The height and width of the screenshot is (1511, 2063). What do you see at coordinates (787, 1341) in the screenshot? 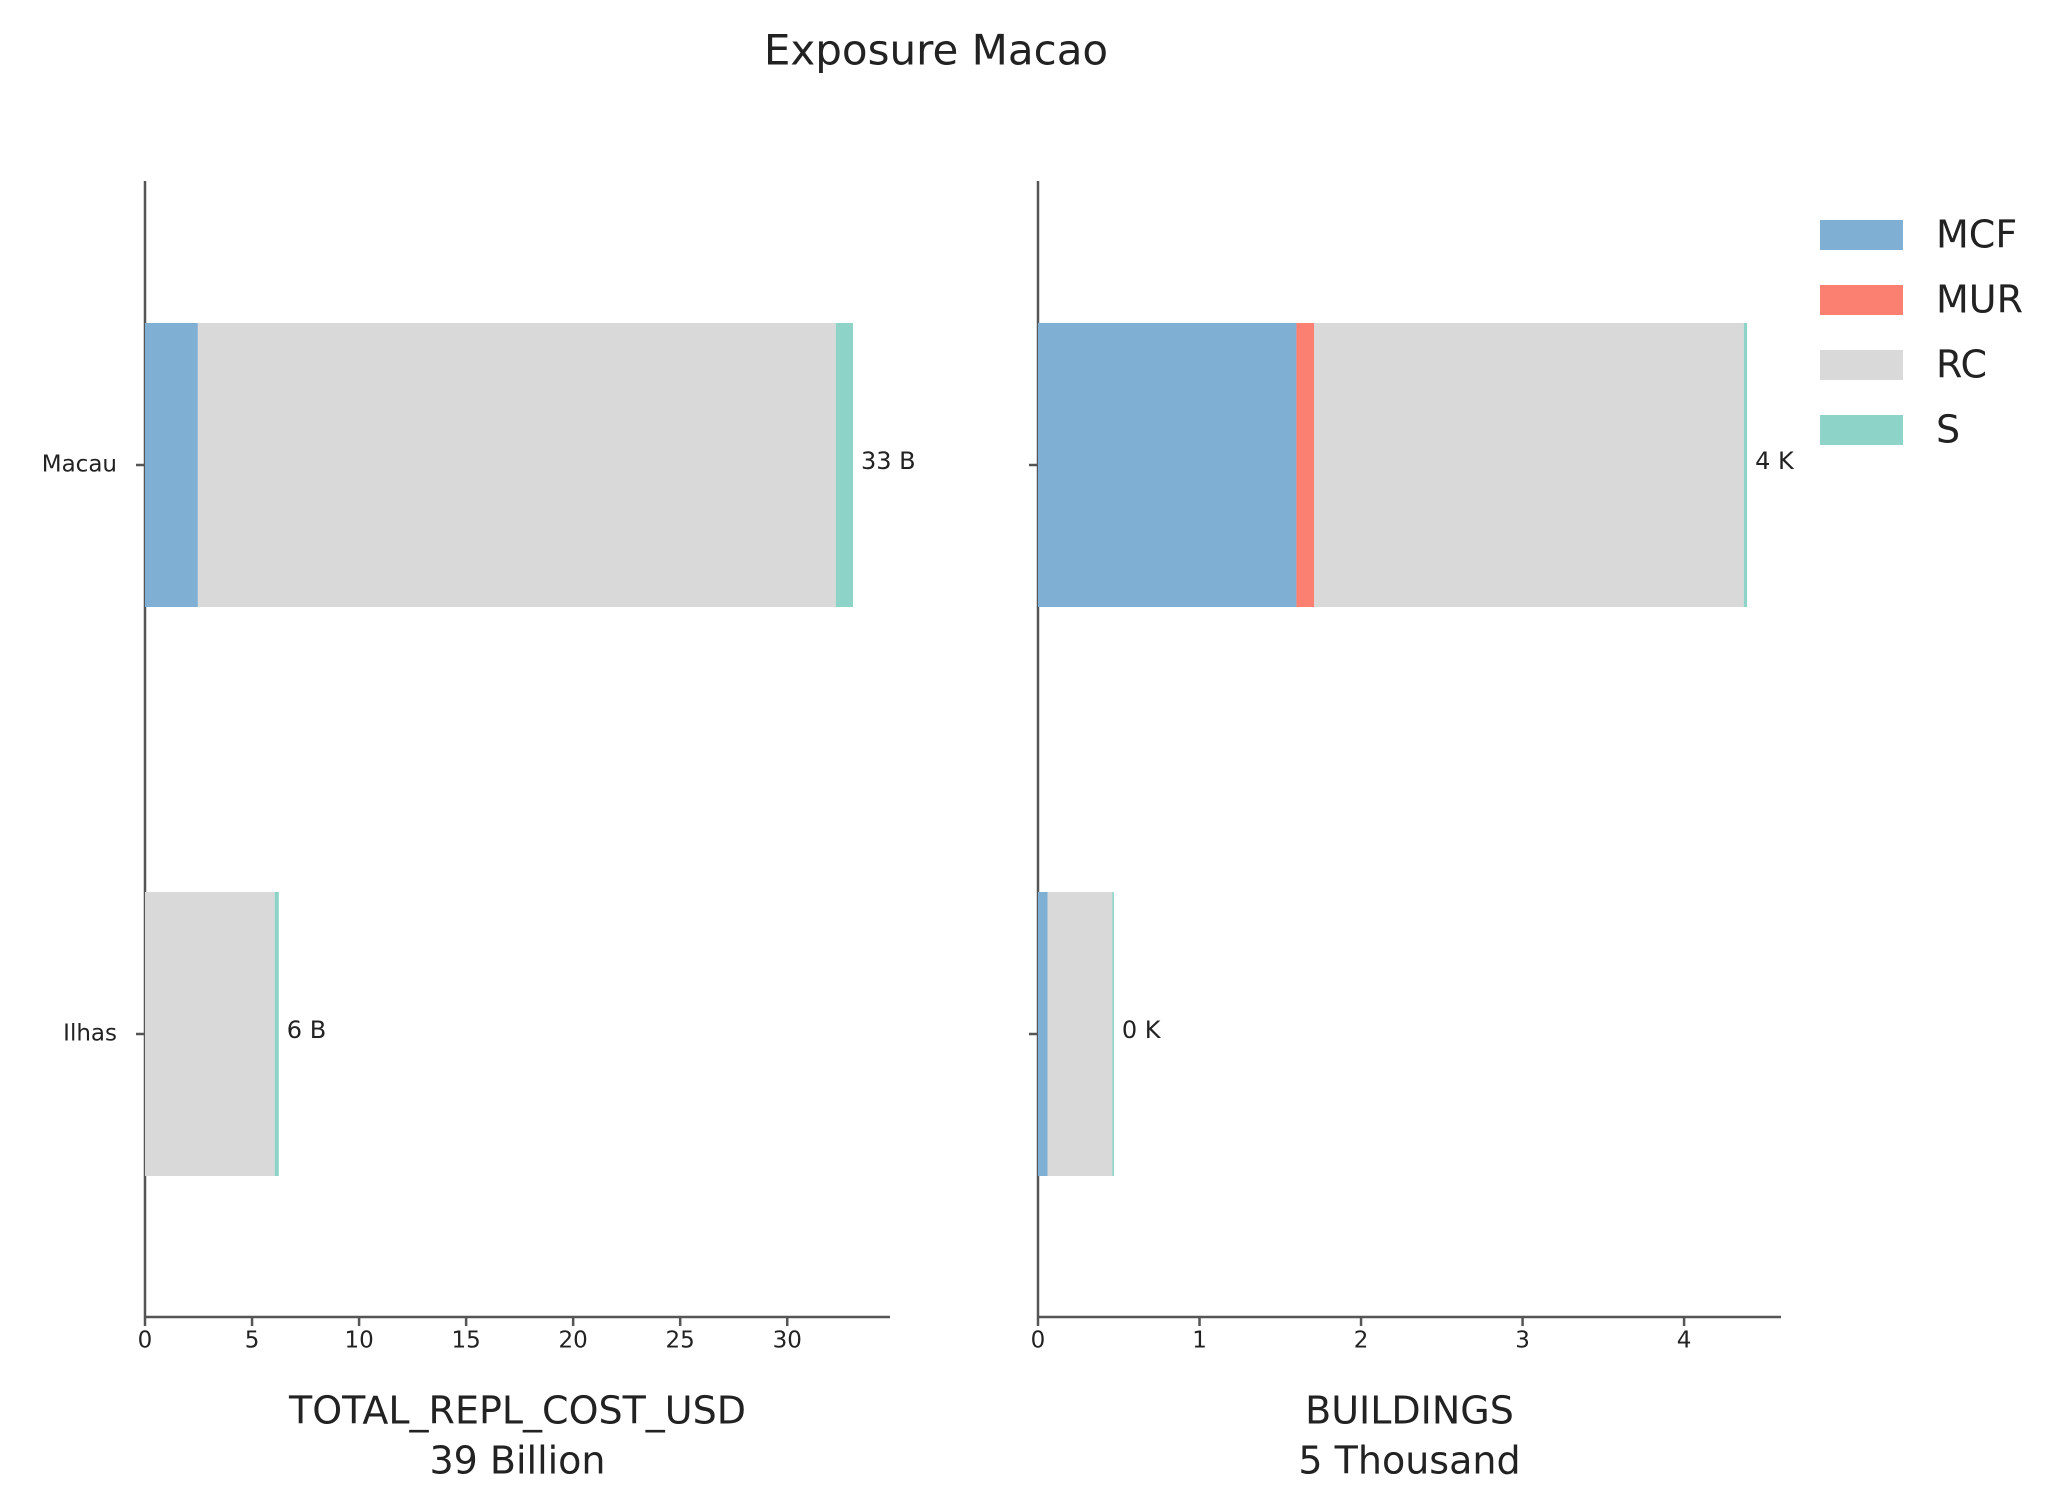
I see `x-tick-label: 30` at bounding box center [787, 1341].